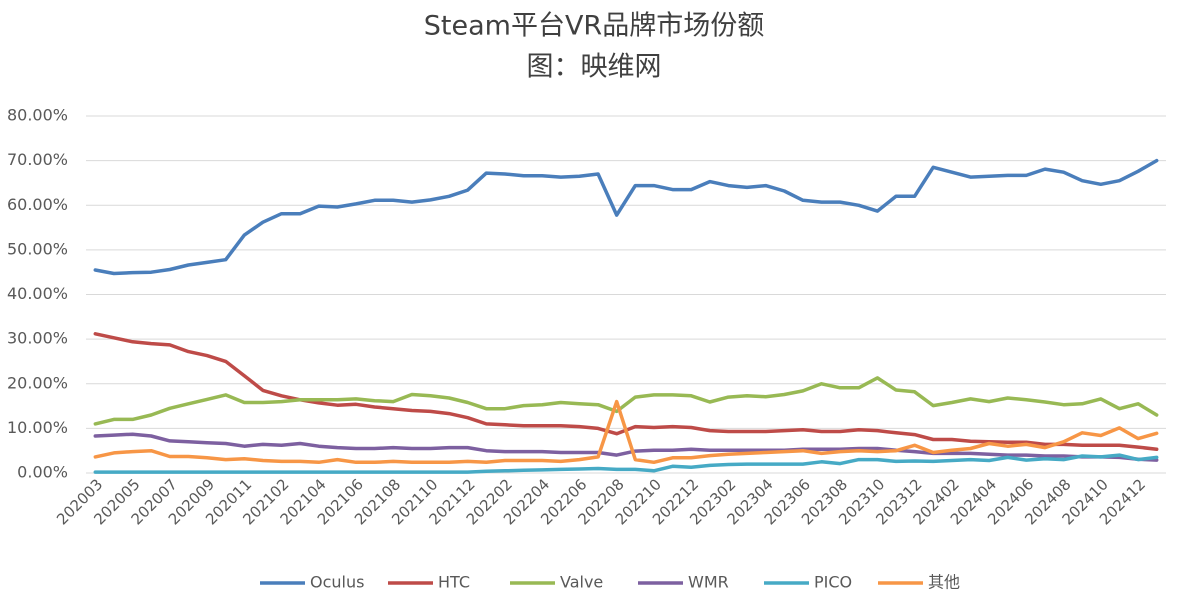 The width and height of the screenshot is (1184, 596). What do you see at coordinates (37, 159) in the screenshot?
I see `y-tick-label: 70.00%` at bounding box center [37, 159].